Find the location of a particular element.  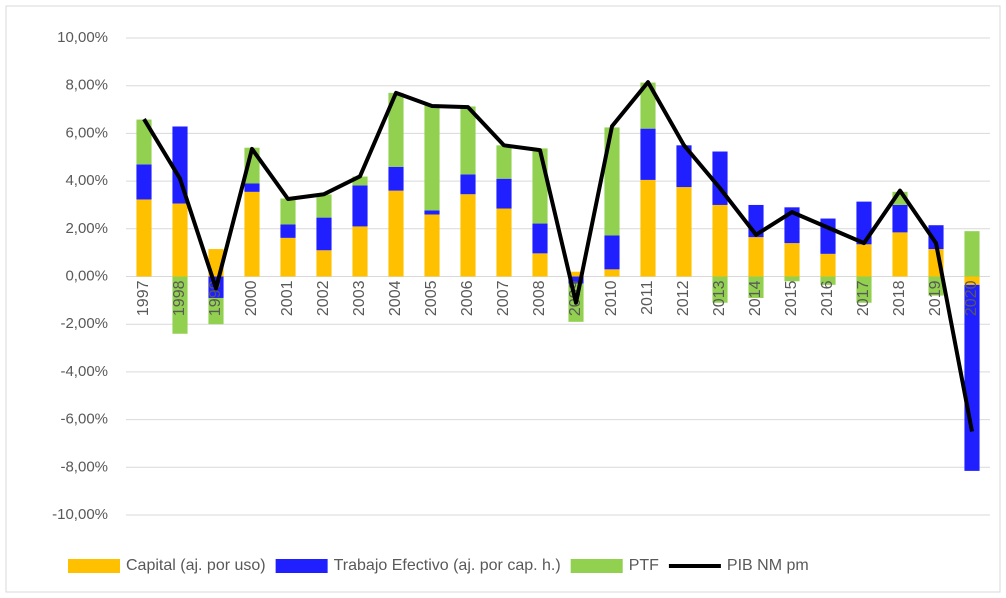

x-tick-label: 2017 is located at coordinates (863, 298).